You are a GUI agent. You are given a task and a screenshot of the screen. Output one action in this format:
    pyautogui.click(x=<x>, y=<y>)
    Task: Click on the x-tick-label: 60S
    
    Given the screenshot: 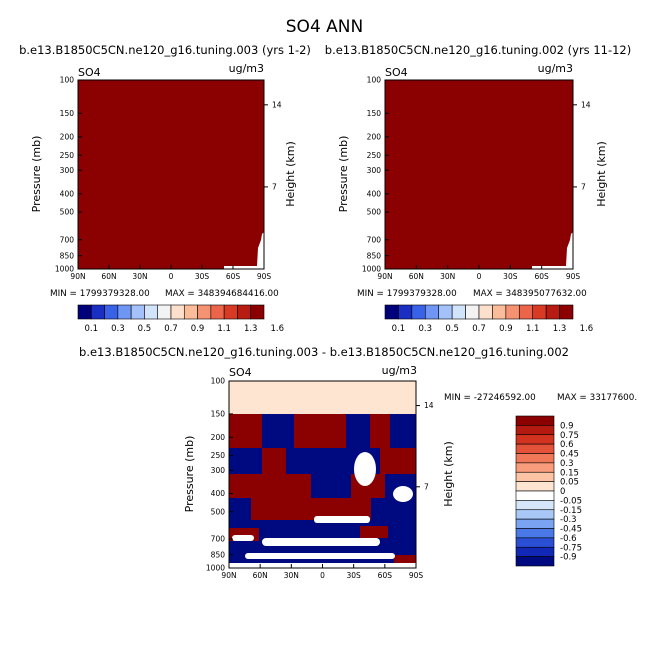 What is the action you would take?
    pyautogui.click(x=233, y=276)
    